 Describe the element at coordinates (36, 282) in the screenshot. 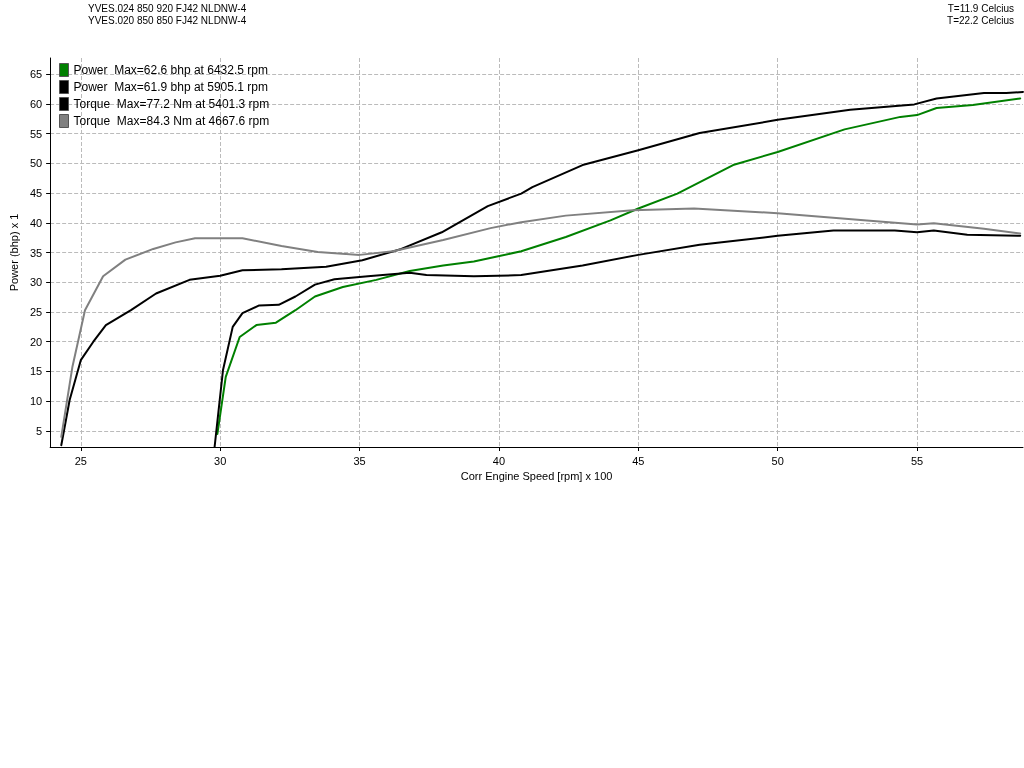

I see `y-tick-label: 30` at that location.